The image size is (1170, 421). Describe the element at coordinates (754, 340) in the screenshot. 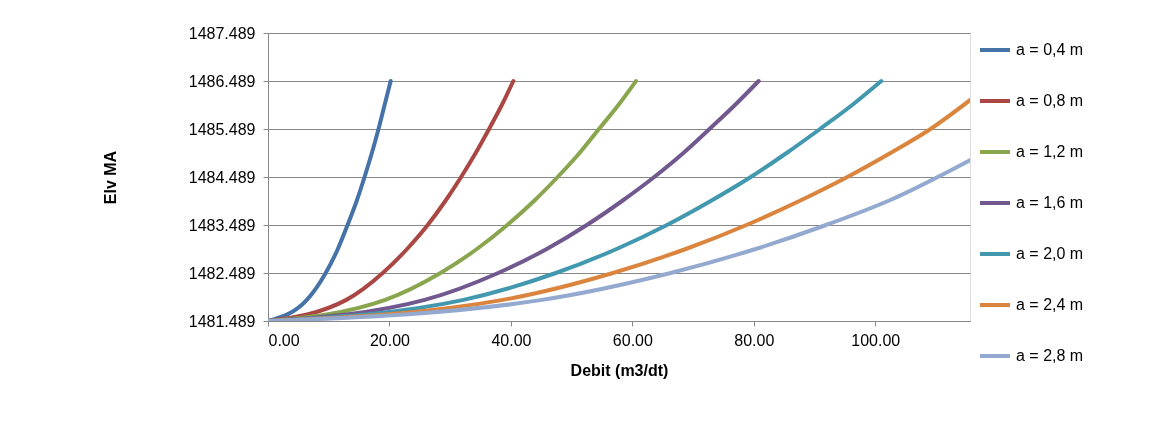

I see `x-tick-label: 80.00` at that location.